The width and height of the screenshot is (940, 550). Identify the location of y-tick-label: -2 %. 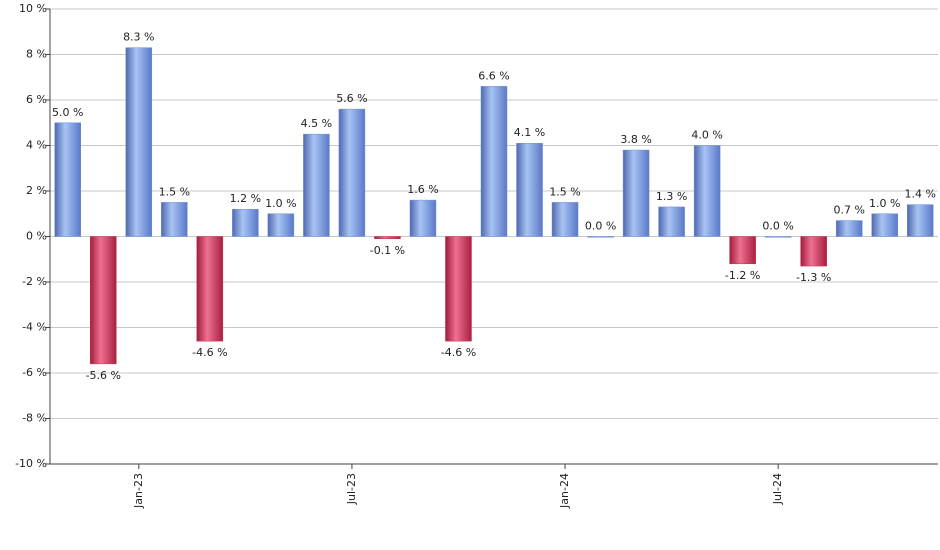
(34, 281).